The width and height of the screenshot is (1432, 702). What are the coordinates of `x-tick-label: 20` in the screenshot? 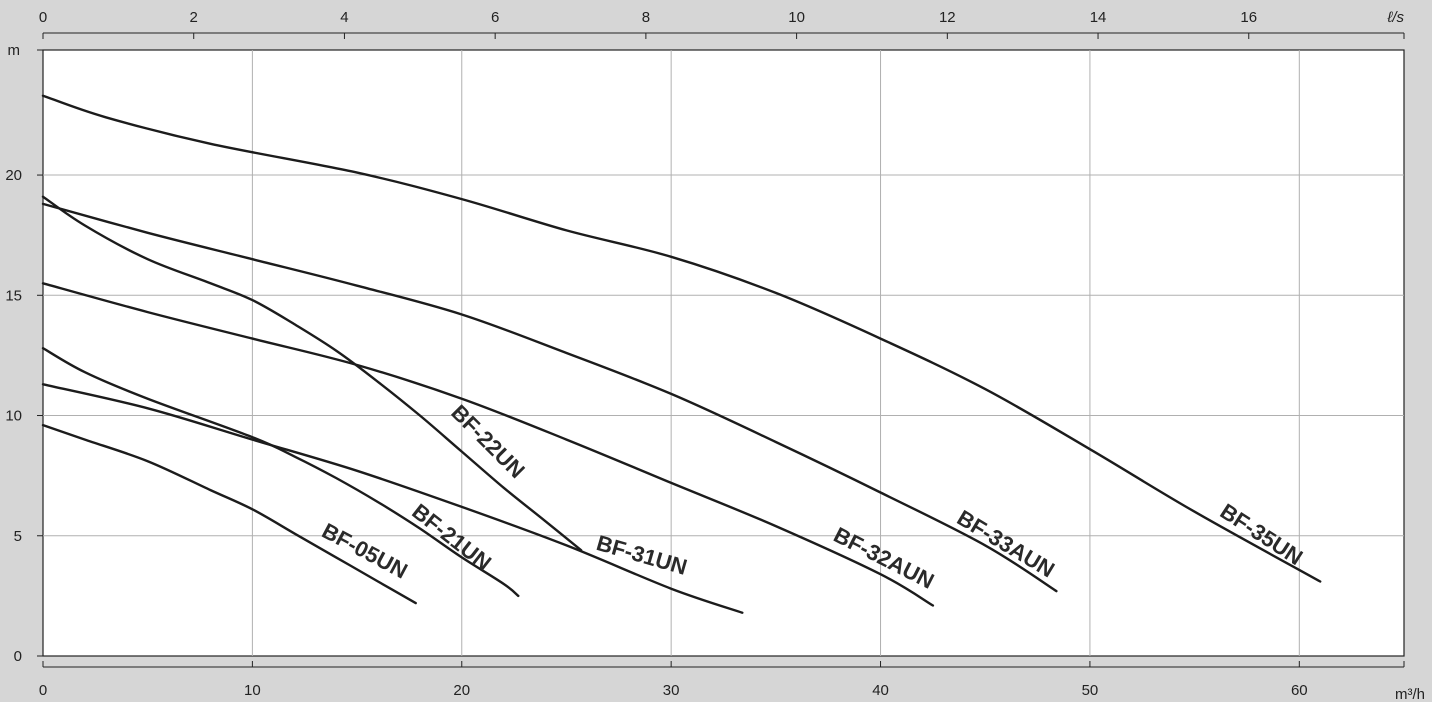 It's located at (461, 690).